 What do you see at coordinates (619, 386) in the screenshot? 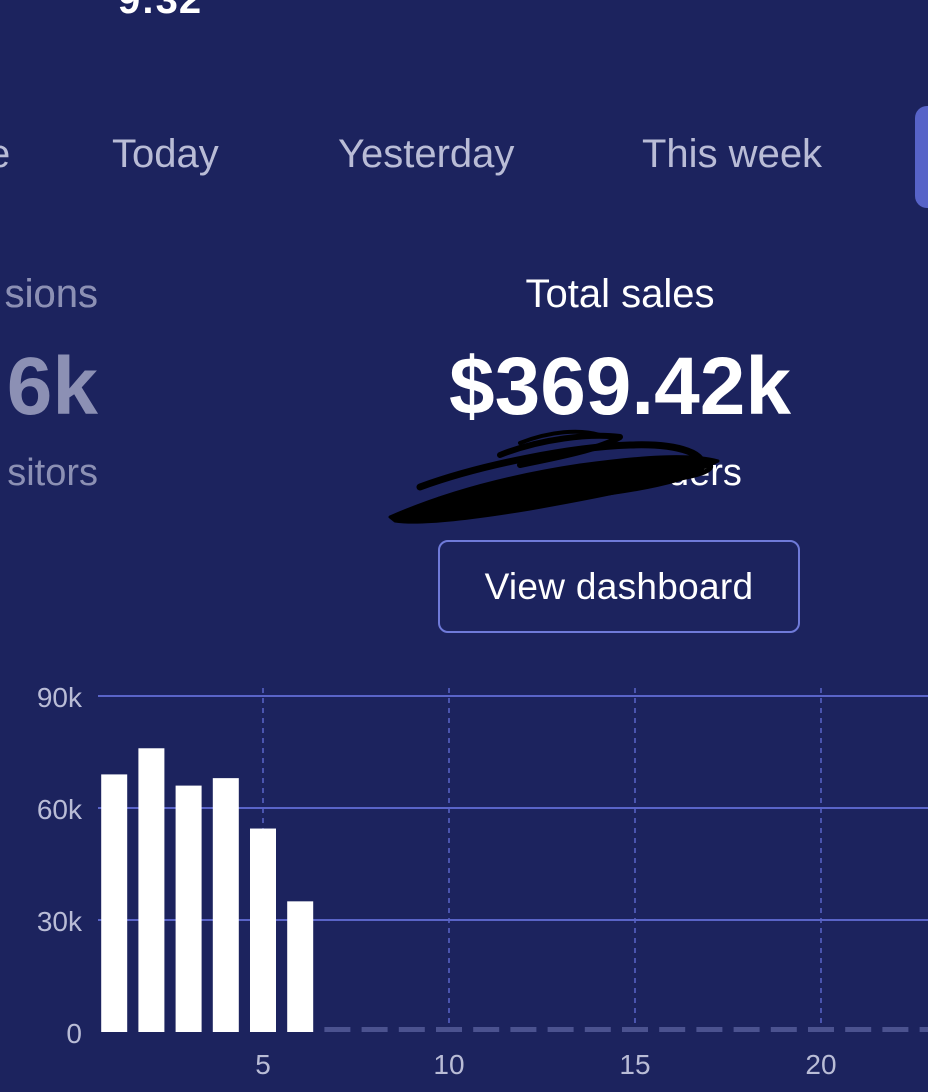
I see `total-sales-value: $369.42k` at bounding box center [619, 386].